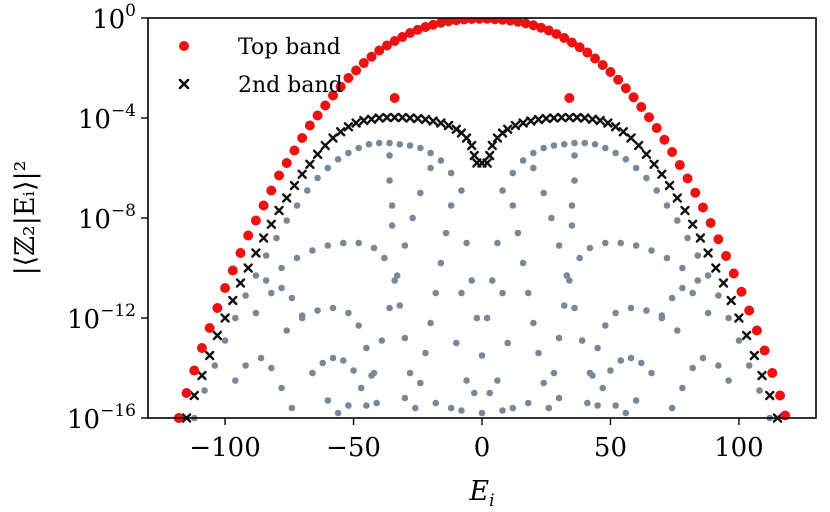  I want to click on x-tick-label: −50, so click(353, 448).